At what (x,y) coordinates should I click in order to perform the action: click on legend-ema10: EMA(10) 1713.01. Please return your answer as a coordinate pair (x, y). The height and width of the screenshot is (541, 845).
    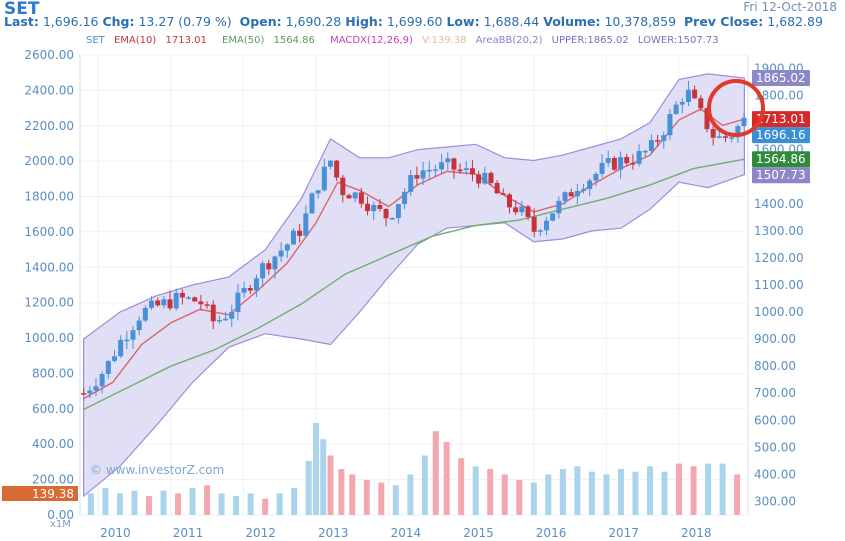
    Looking at the image, I should click on (163, 40).